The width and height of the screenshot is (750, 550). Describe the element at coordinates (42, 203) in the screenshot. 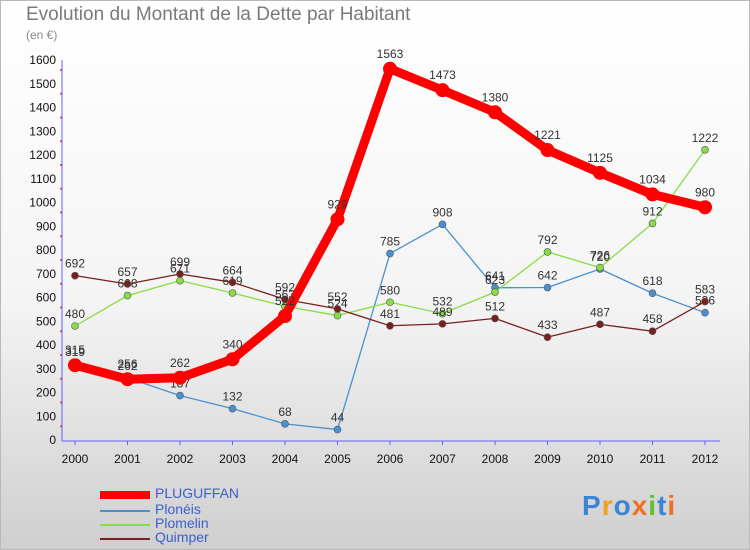

I see `y-tick-label: 1000` at that location.